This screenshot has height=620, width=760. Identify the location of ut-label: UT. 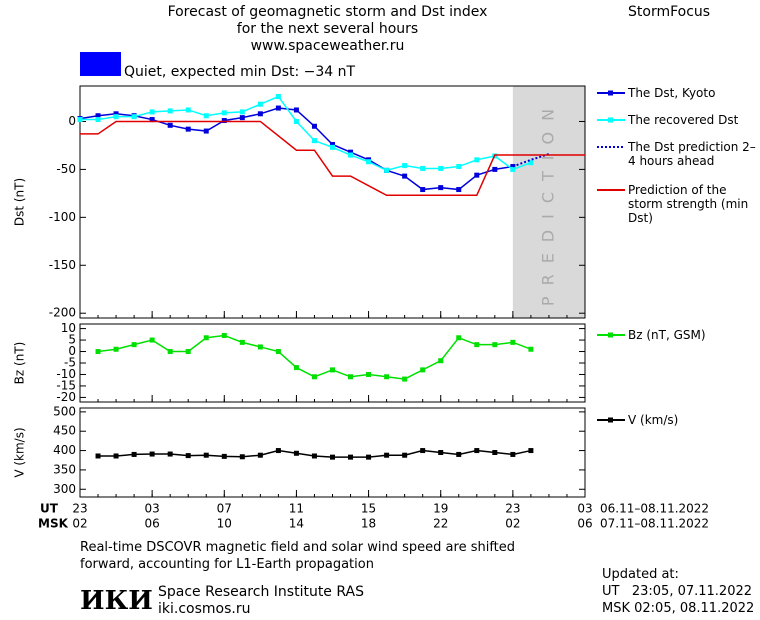
(49, 509).